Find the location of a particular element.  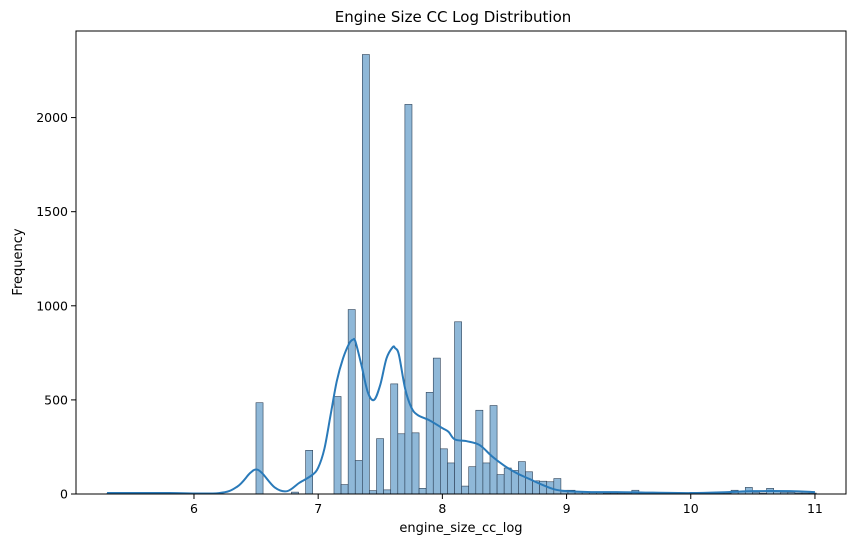

y-tick-label: 1000 is located at coordinates (52, 305).